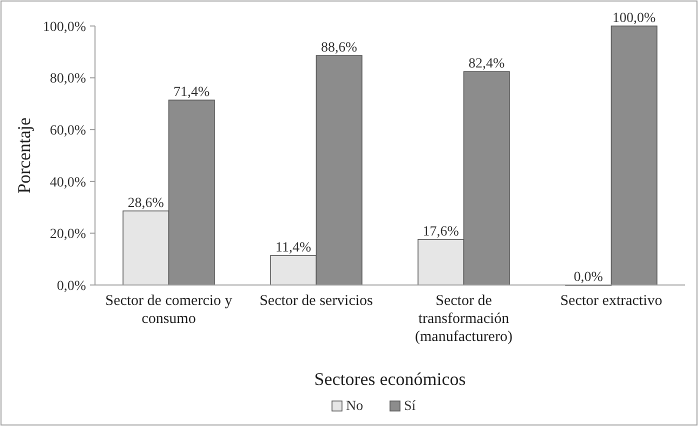 The width and height of the screenshot is (698, 426). I want to click on data-label: 82,4%, so click(487, 64).